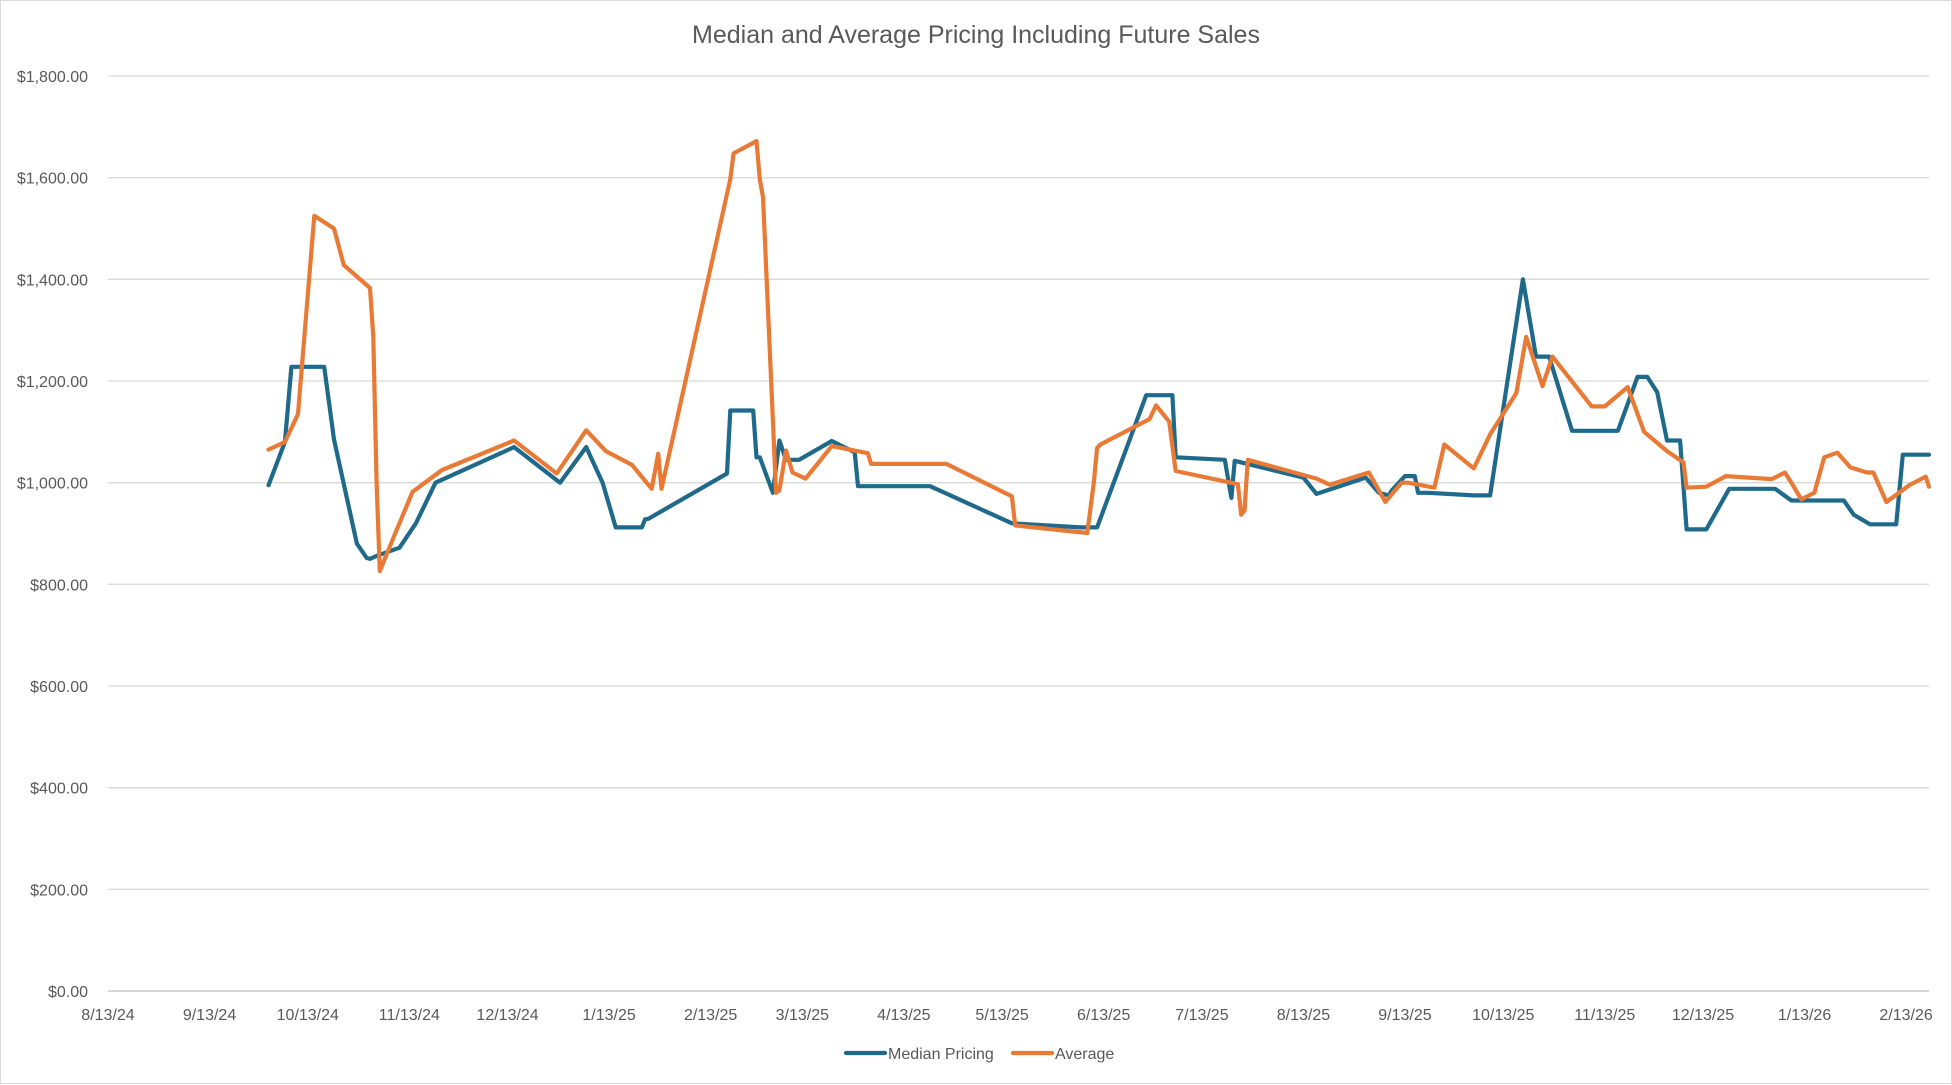 This screenshot has width=1952, height=1085. What do you see at coordinates (941, 1054) in the screenshot?
I see `legend-label-median-pricing: Median Pricing` at bounding box center [941, 1054].